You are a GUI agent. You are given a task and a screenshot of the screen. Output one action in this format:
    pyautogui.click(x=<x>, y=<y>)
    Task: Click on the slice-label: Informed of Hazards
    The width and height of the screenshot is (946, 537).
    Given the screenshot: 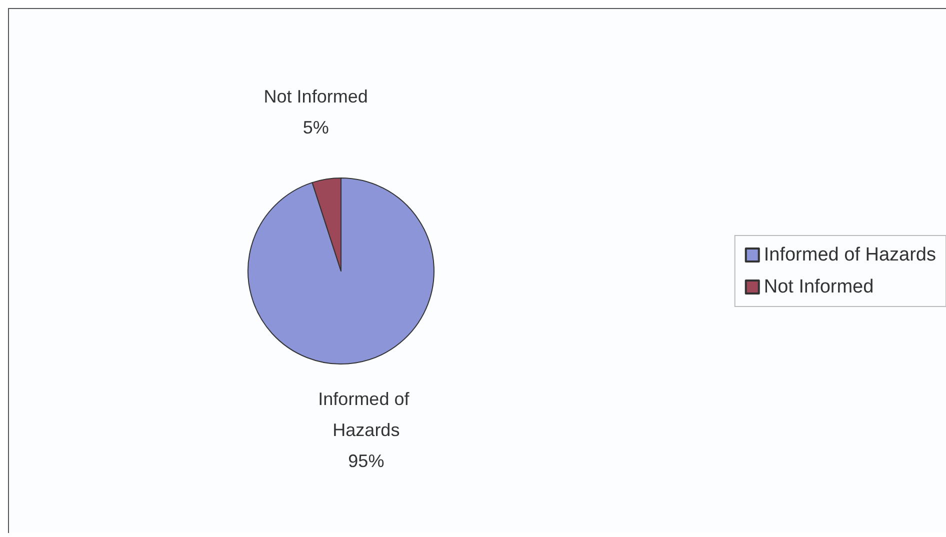 What is the action you would take?
    pyautogui.click(x=366, y=414)
    